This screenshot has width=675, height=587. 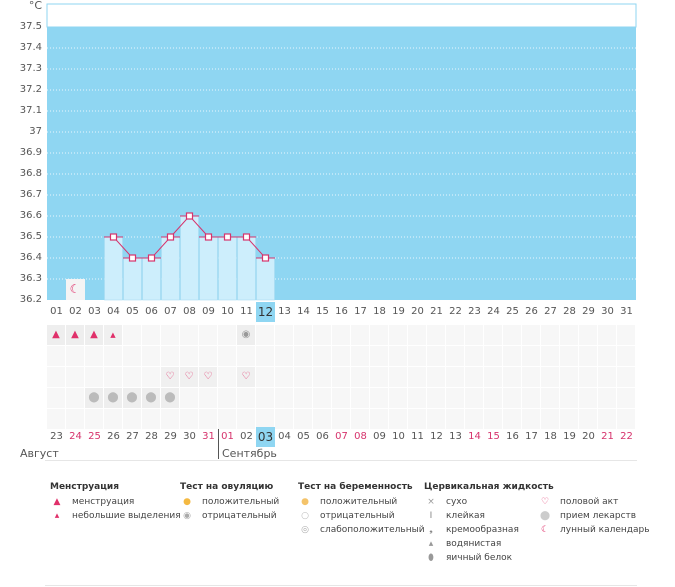 I want to click on cycle-day-label: 30, so click(x=607, y=311).